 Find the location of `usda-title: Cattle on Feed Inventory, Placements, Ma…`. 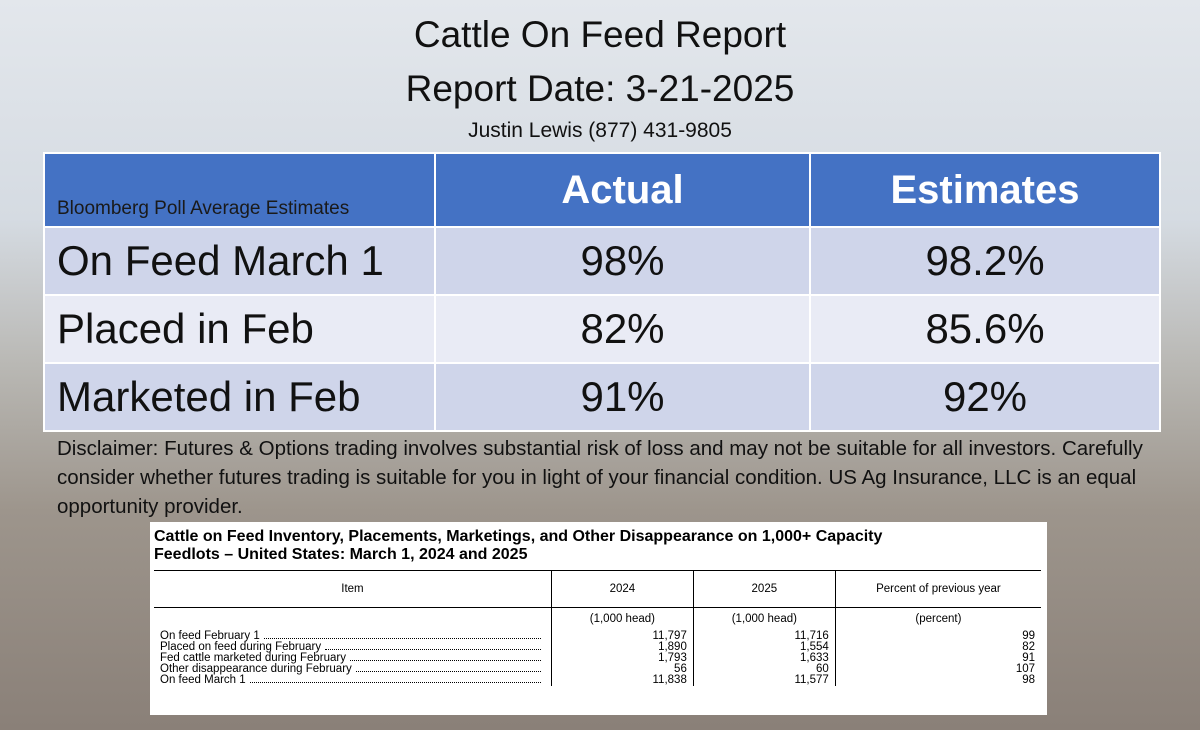

usda-title: Cattle on Feed Inventory, Placements, Ma… is located at coordinates (598, 543).